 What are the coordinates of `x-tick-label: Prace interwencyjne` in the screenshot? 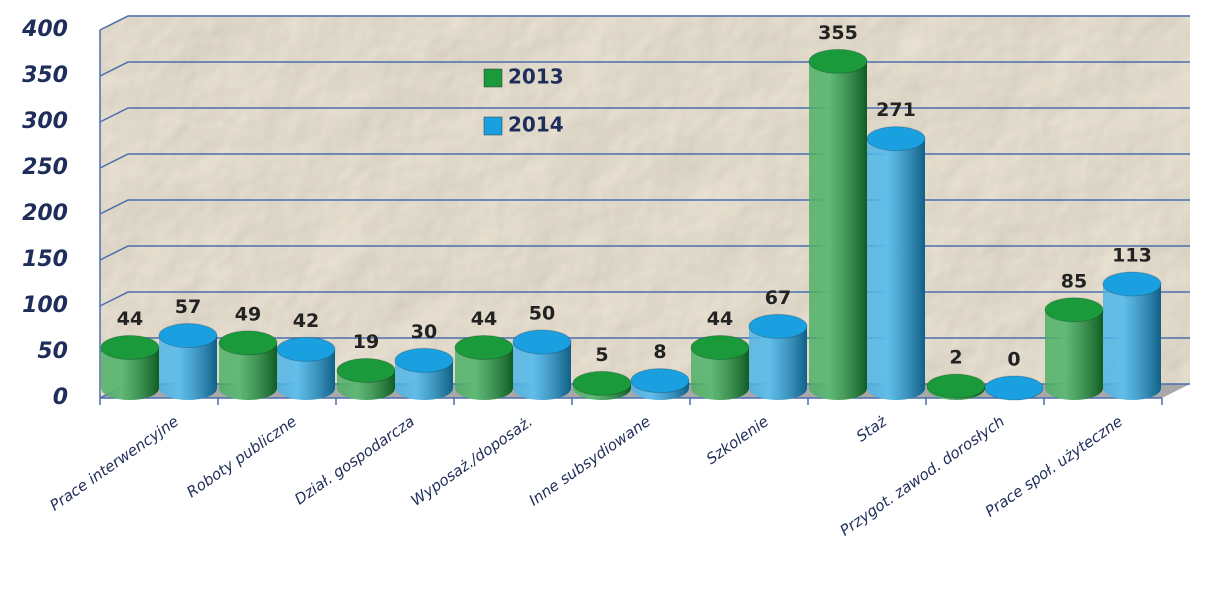 It's located at (114, 463).